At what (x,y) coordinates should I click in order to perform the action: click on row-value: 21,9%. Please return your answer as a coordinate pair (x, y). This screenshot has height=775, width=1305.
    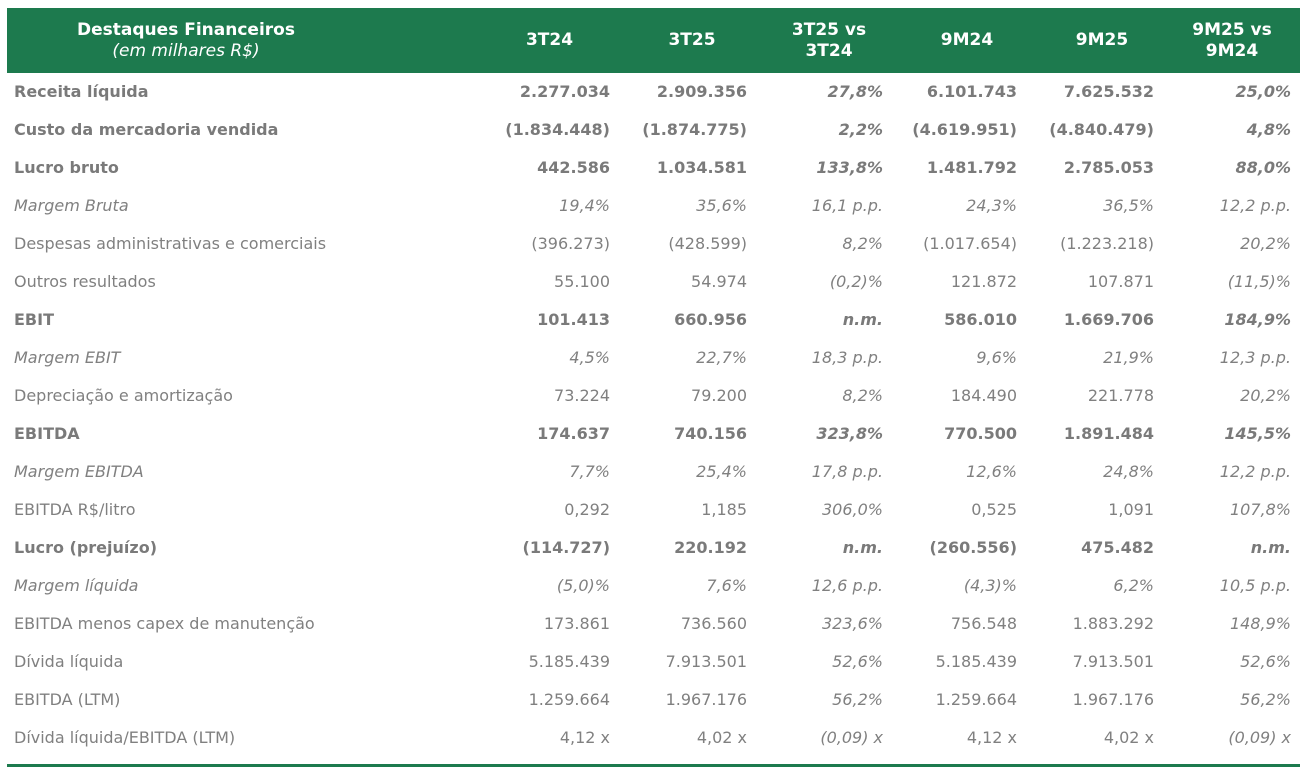
    Looking at the image, I should click on (1128, 357).